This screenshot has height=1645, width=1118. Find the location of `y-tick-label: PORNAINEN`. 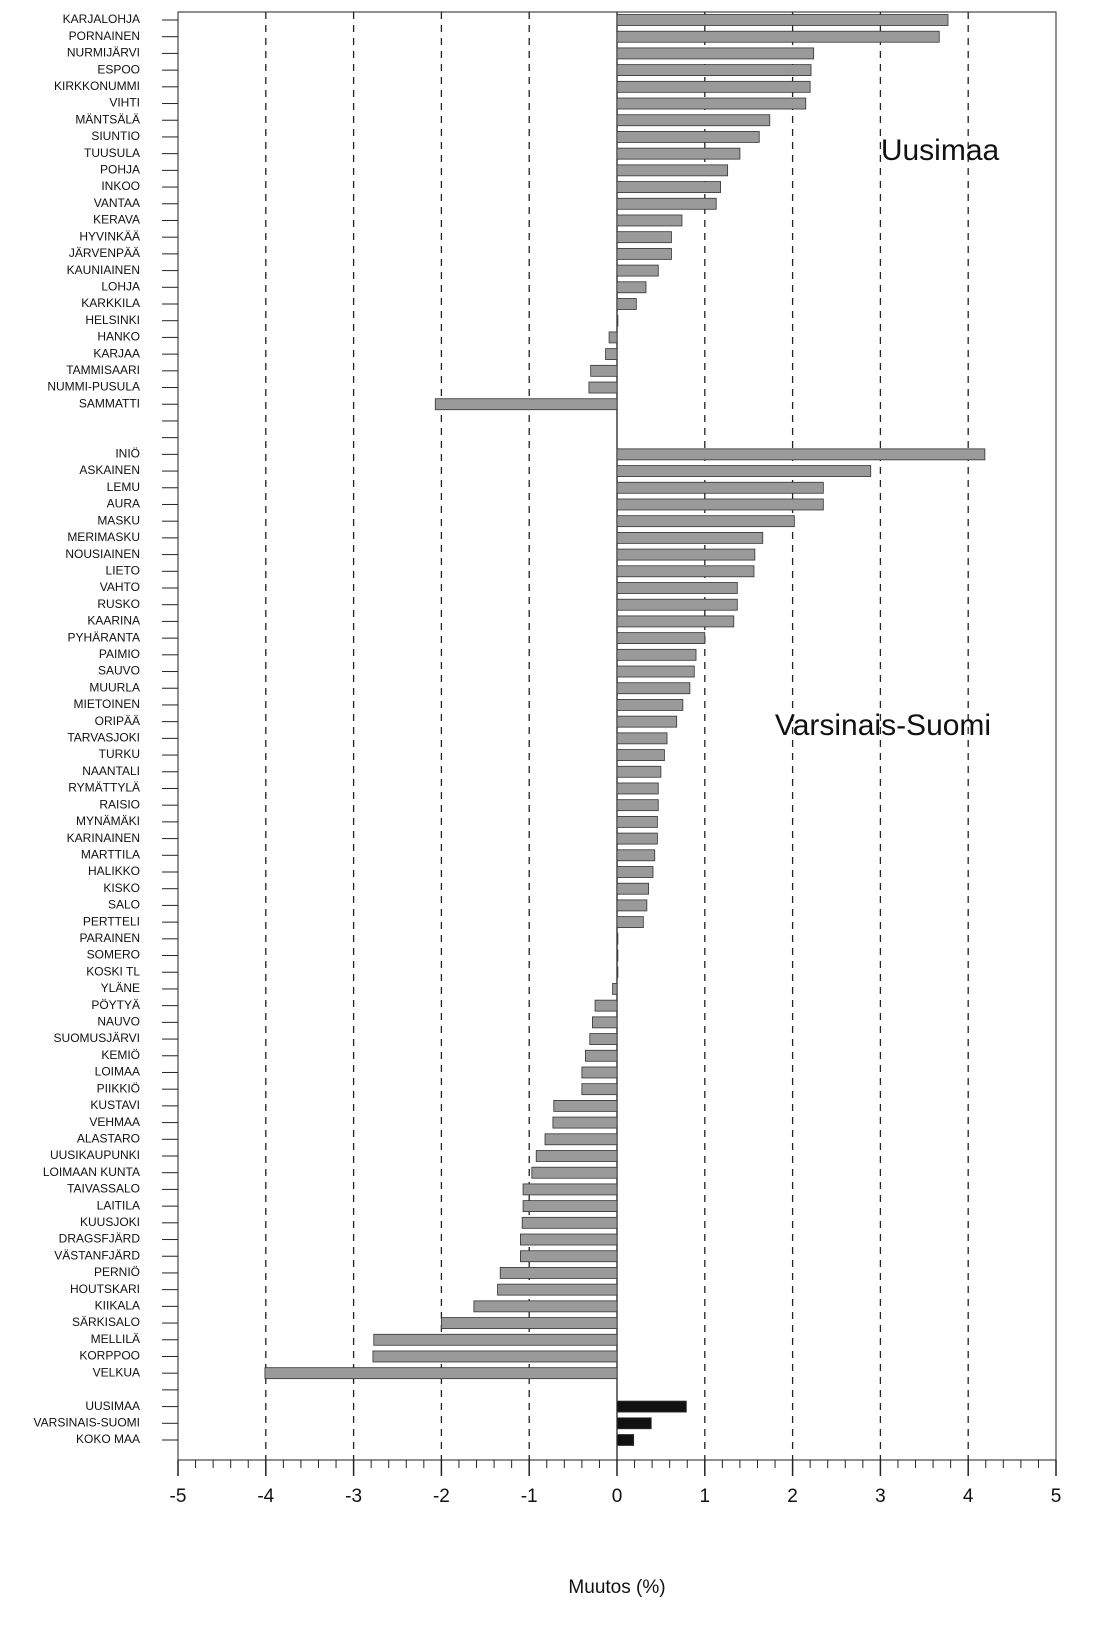

y-tick-label: PORNAINEN is located at coordinates (104, 36).